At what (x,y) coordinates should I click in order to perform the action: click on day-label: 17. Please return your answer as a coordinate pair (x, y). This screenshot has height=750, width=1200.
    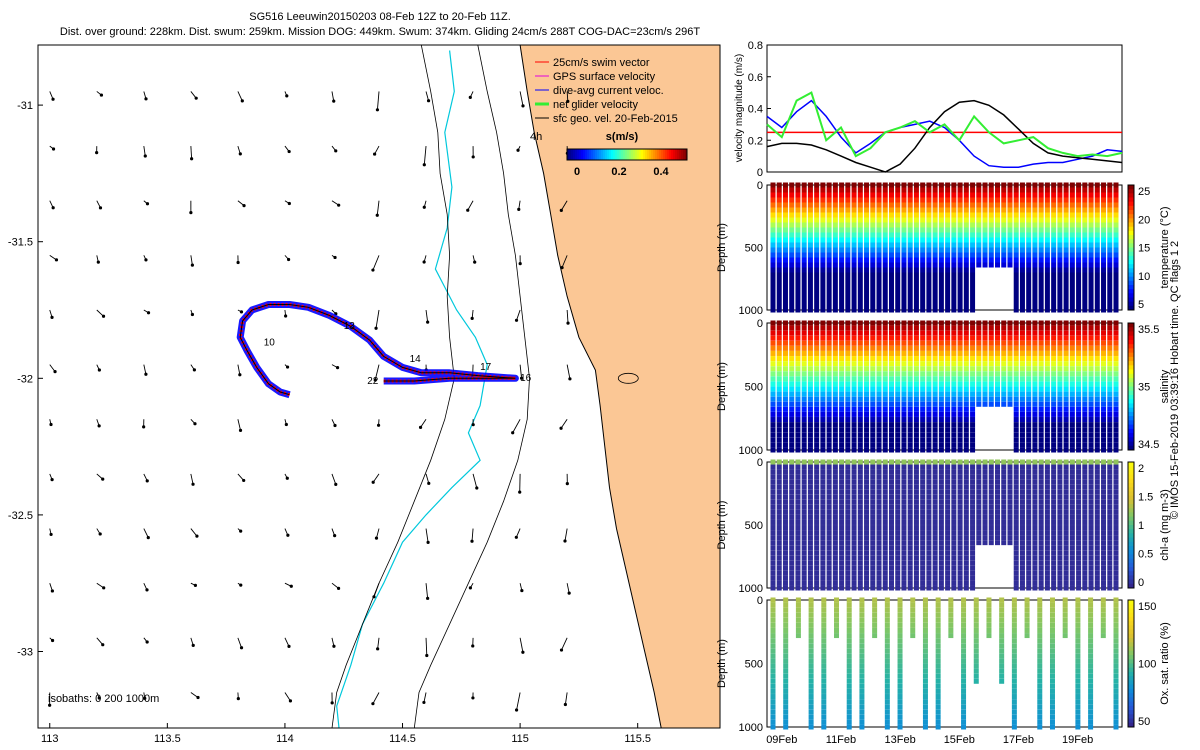
    Looking at the image, I should click on (486, 367).